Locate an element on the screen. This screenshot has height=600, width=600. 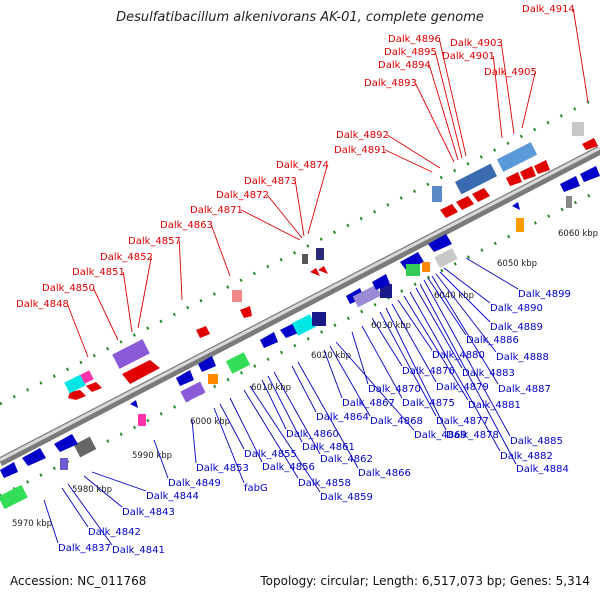
gene-label: Dalk_4886 is located at coordinates (492, 340).